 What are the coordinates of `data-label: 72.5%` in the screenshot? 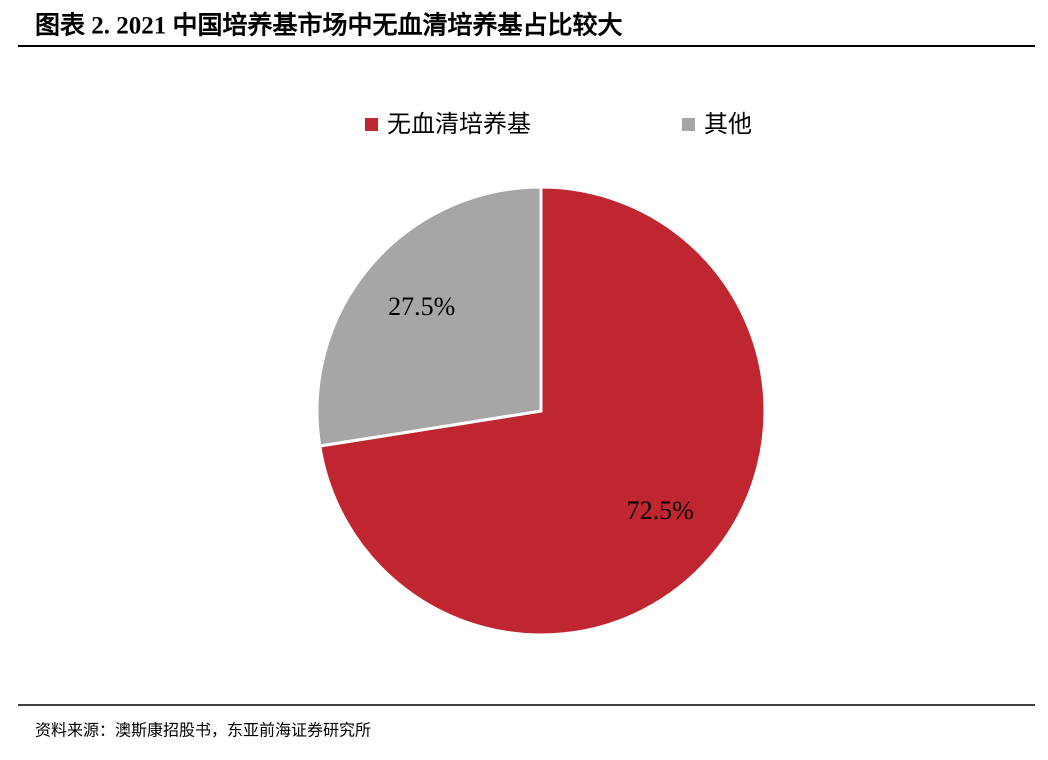 It's located at (660, 510).